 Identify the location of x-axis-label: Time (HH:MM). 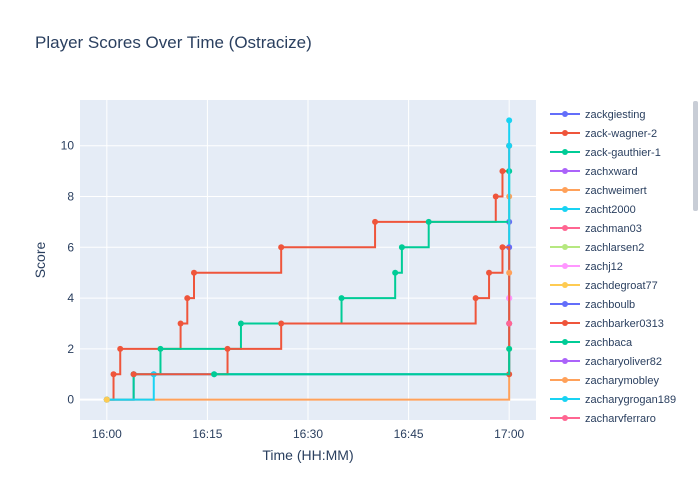
(307, 455).